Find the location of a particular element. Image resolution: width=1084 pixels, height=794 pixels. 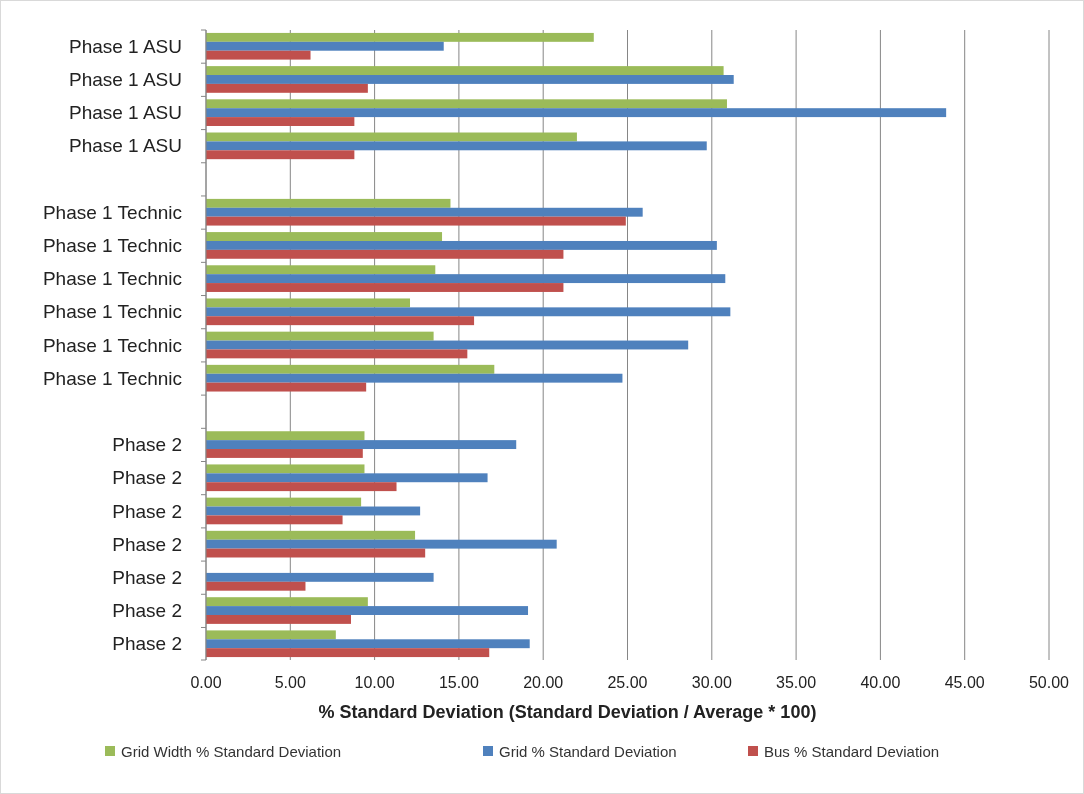

x-tick-label: 20.00 is located at coordinates (543, 682).